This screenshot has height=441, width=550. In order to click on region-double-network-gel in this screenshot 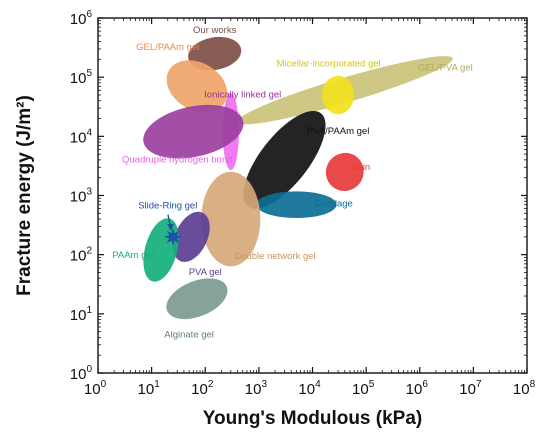, I will do `click(231, 219)`.